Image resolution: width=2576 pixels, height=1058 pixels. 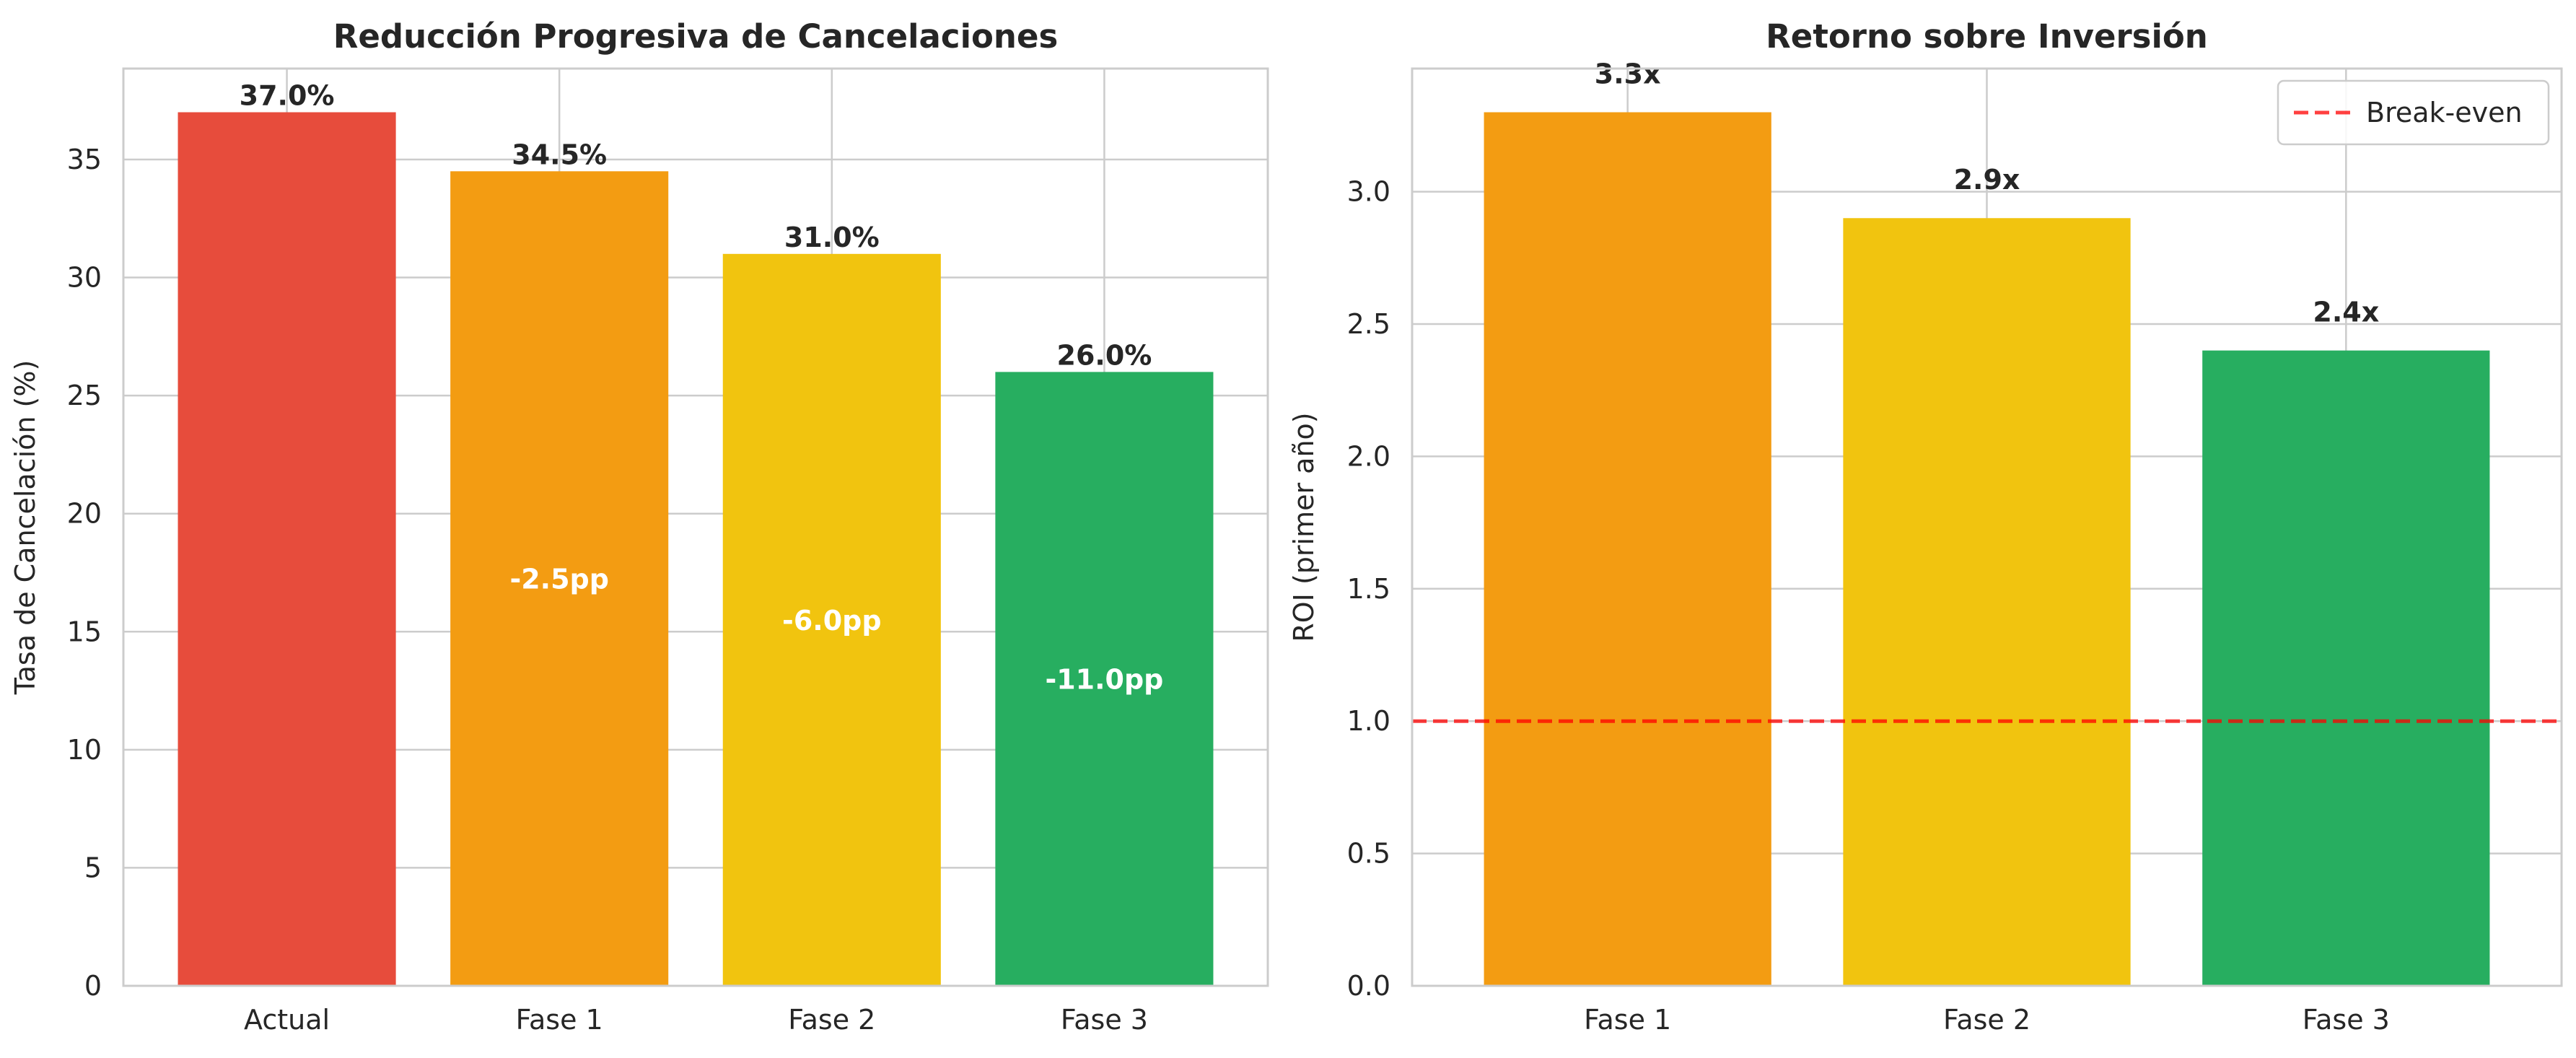 I want to click on y-tick-label: 20, so click(x=84, y=514).